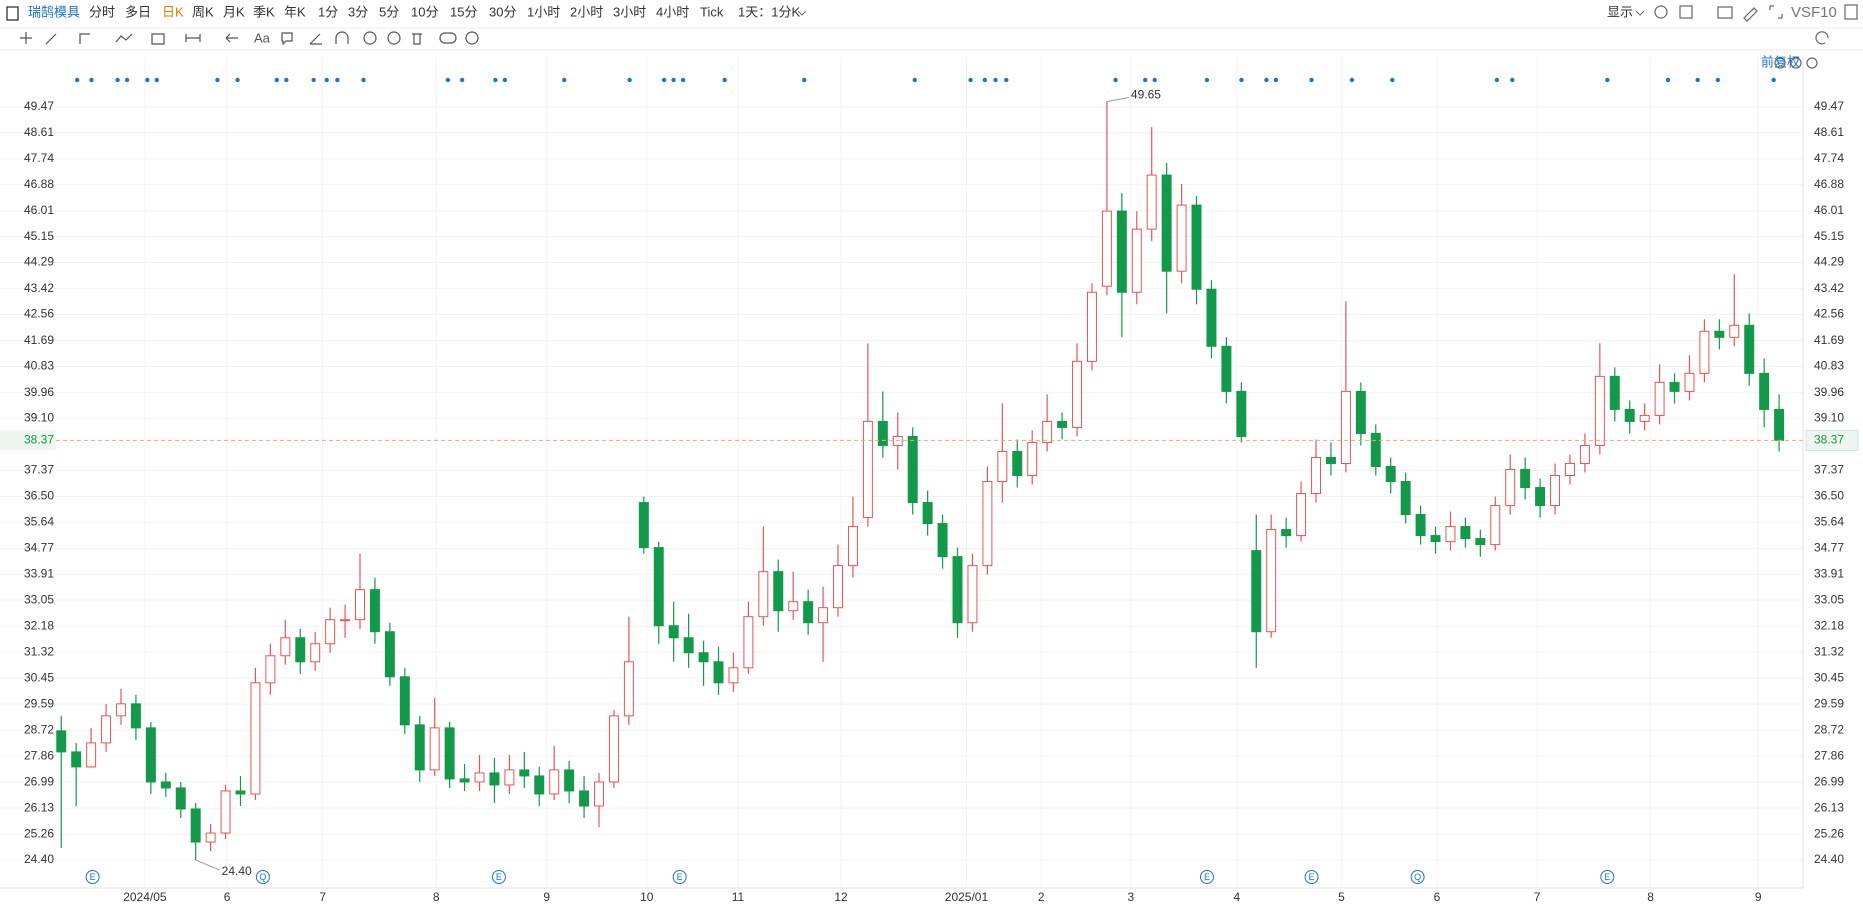  I want to click on y-tick-label-right: 26.99, so click(1829, 781).